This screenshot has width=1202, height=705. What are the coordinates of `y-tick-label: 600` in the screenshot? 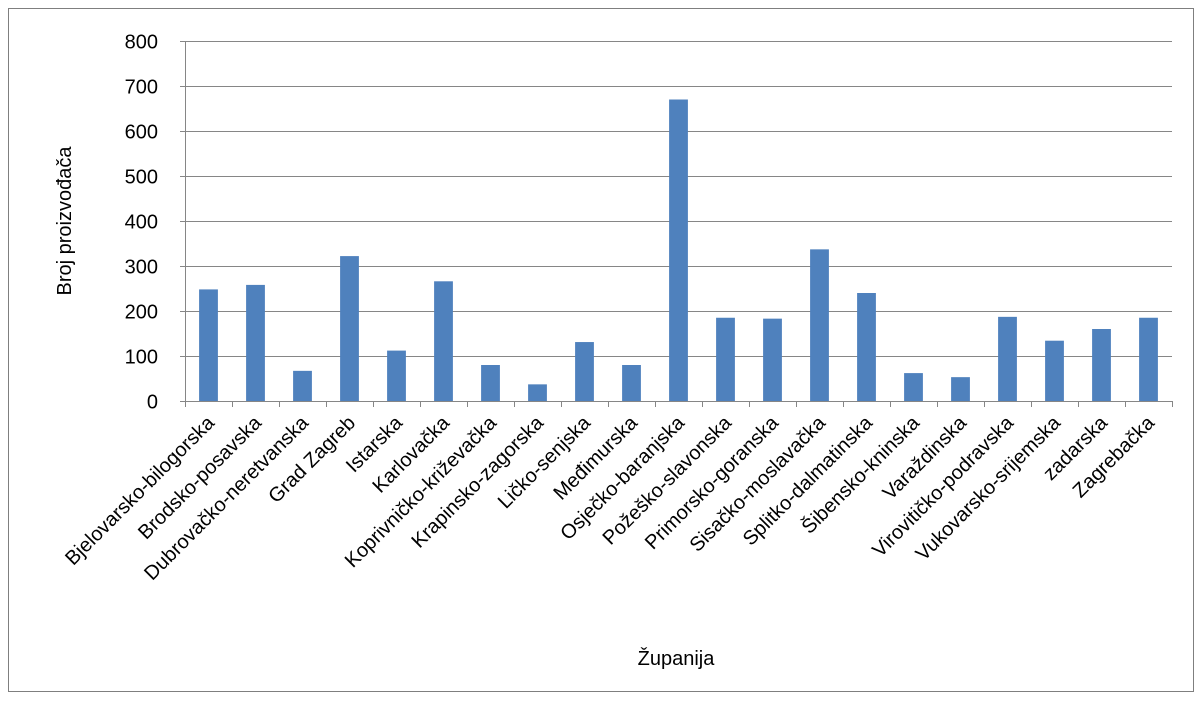 It's located at (141, 133).